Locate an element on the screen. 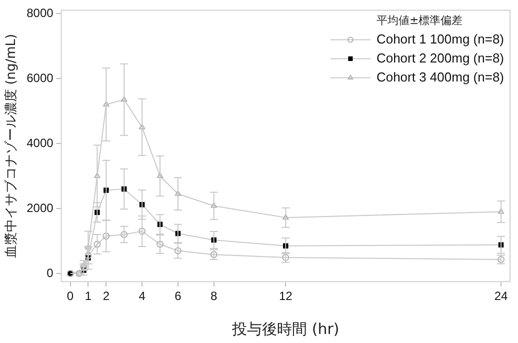 This screenshot has height=343, width=518. y-tick-label: 8000 is located at coordinates (40, 13).